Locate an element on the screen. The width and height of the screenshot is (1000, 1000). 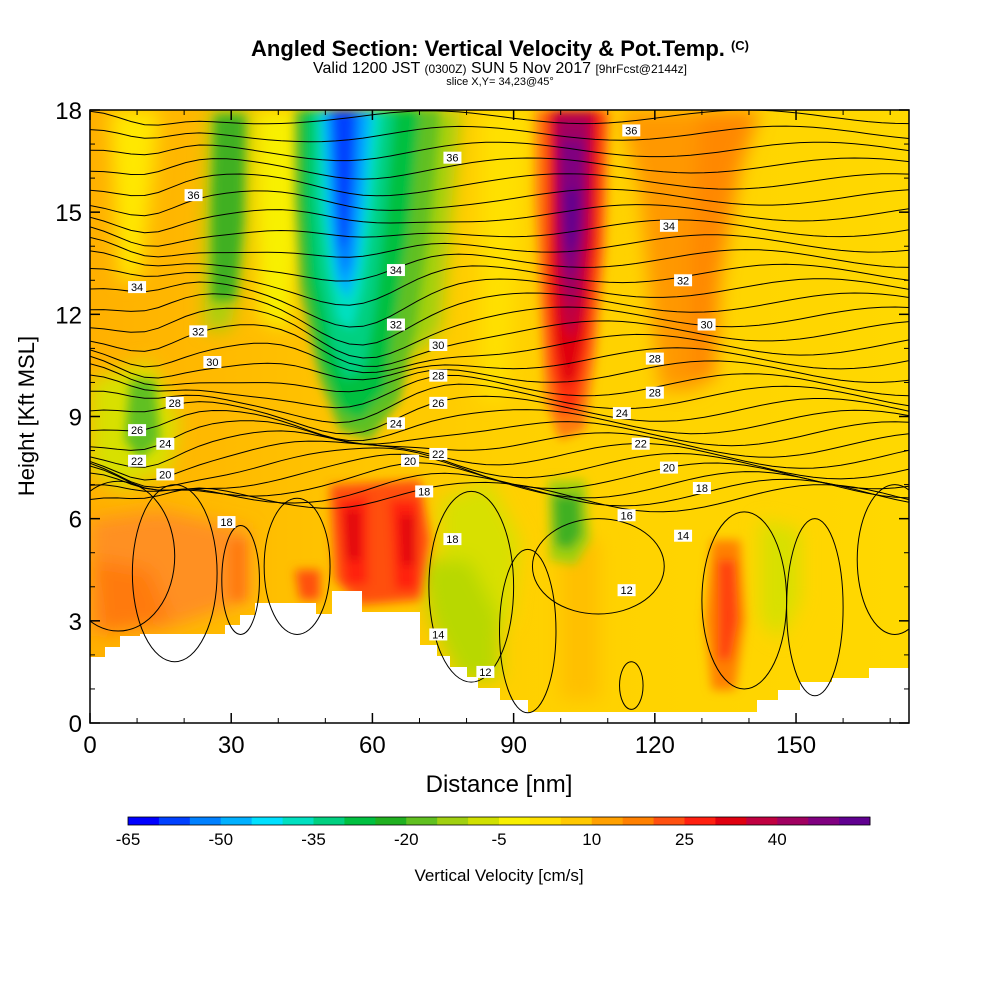
svg-text: 34 is located at coordinates (396, 271).